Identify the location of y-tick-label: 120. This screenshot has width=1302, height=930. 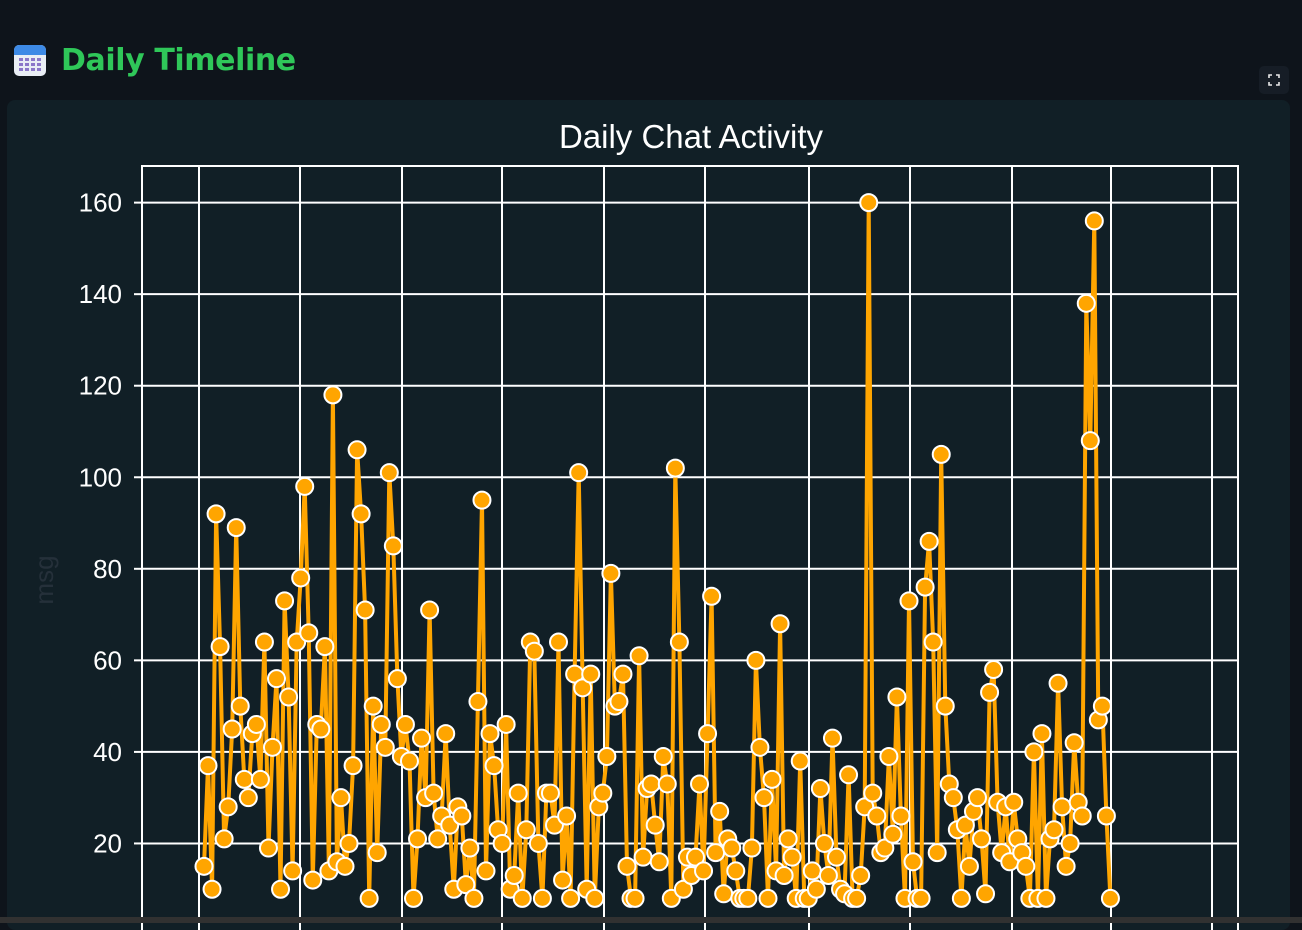
(100, 386).